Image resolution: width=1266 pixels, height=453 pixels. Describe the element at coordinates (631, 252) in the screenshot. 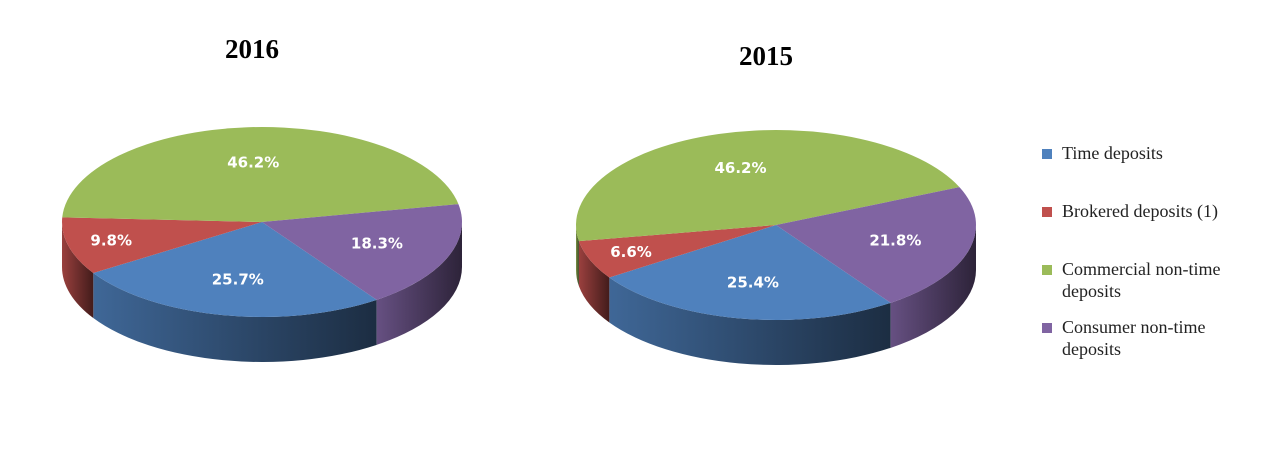

I see `value-label: 6.6%` at that location.